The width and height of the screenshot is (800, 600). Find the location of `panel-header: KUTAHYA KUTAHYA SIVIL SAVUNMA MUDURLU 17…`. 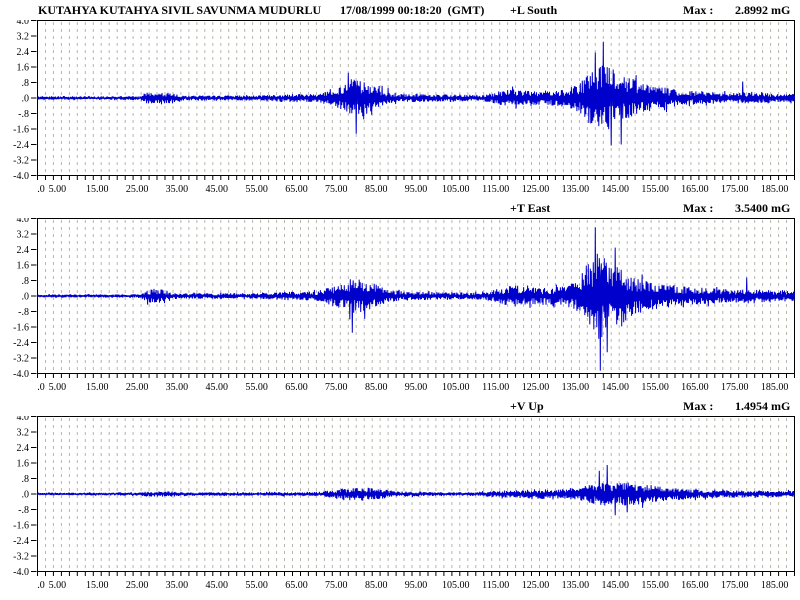

panel-header: KUTAHYA KUTAHYA SIVIL SAVUNMA MUDURLU 17… is located at coordinates (400, 9).